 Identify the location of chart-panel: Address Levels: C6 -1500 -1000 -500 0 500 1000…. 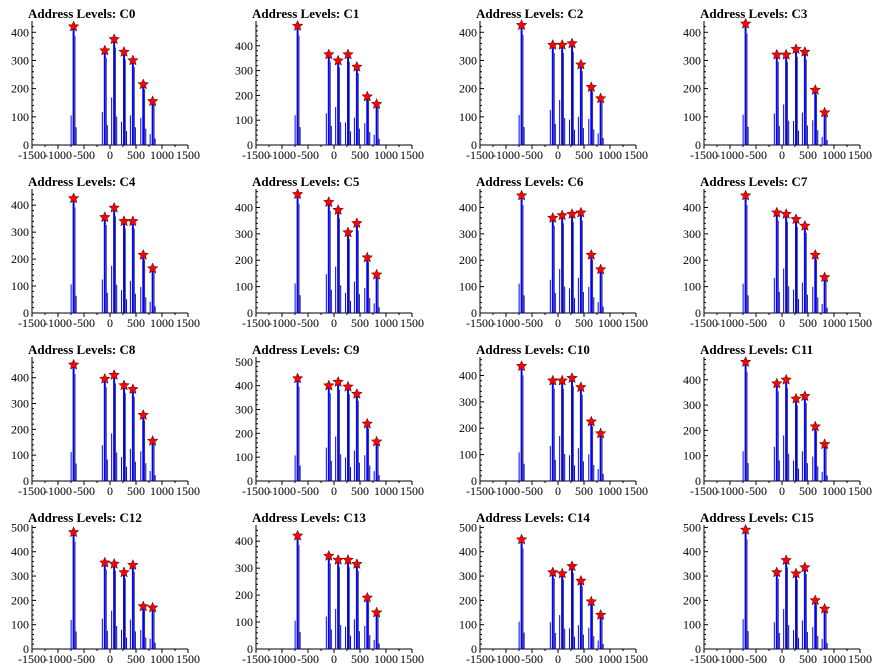
(560, 252).